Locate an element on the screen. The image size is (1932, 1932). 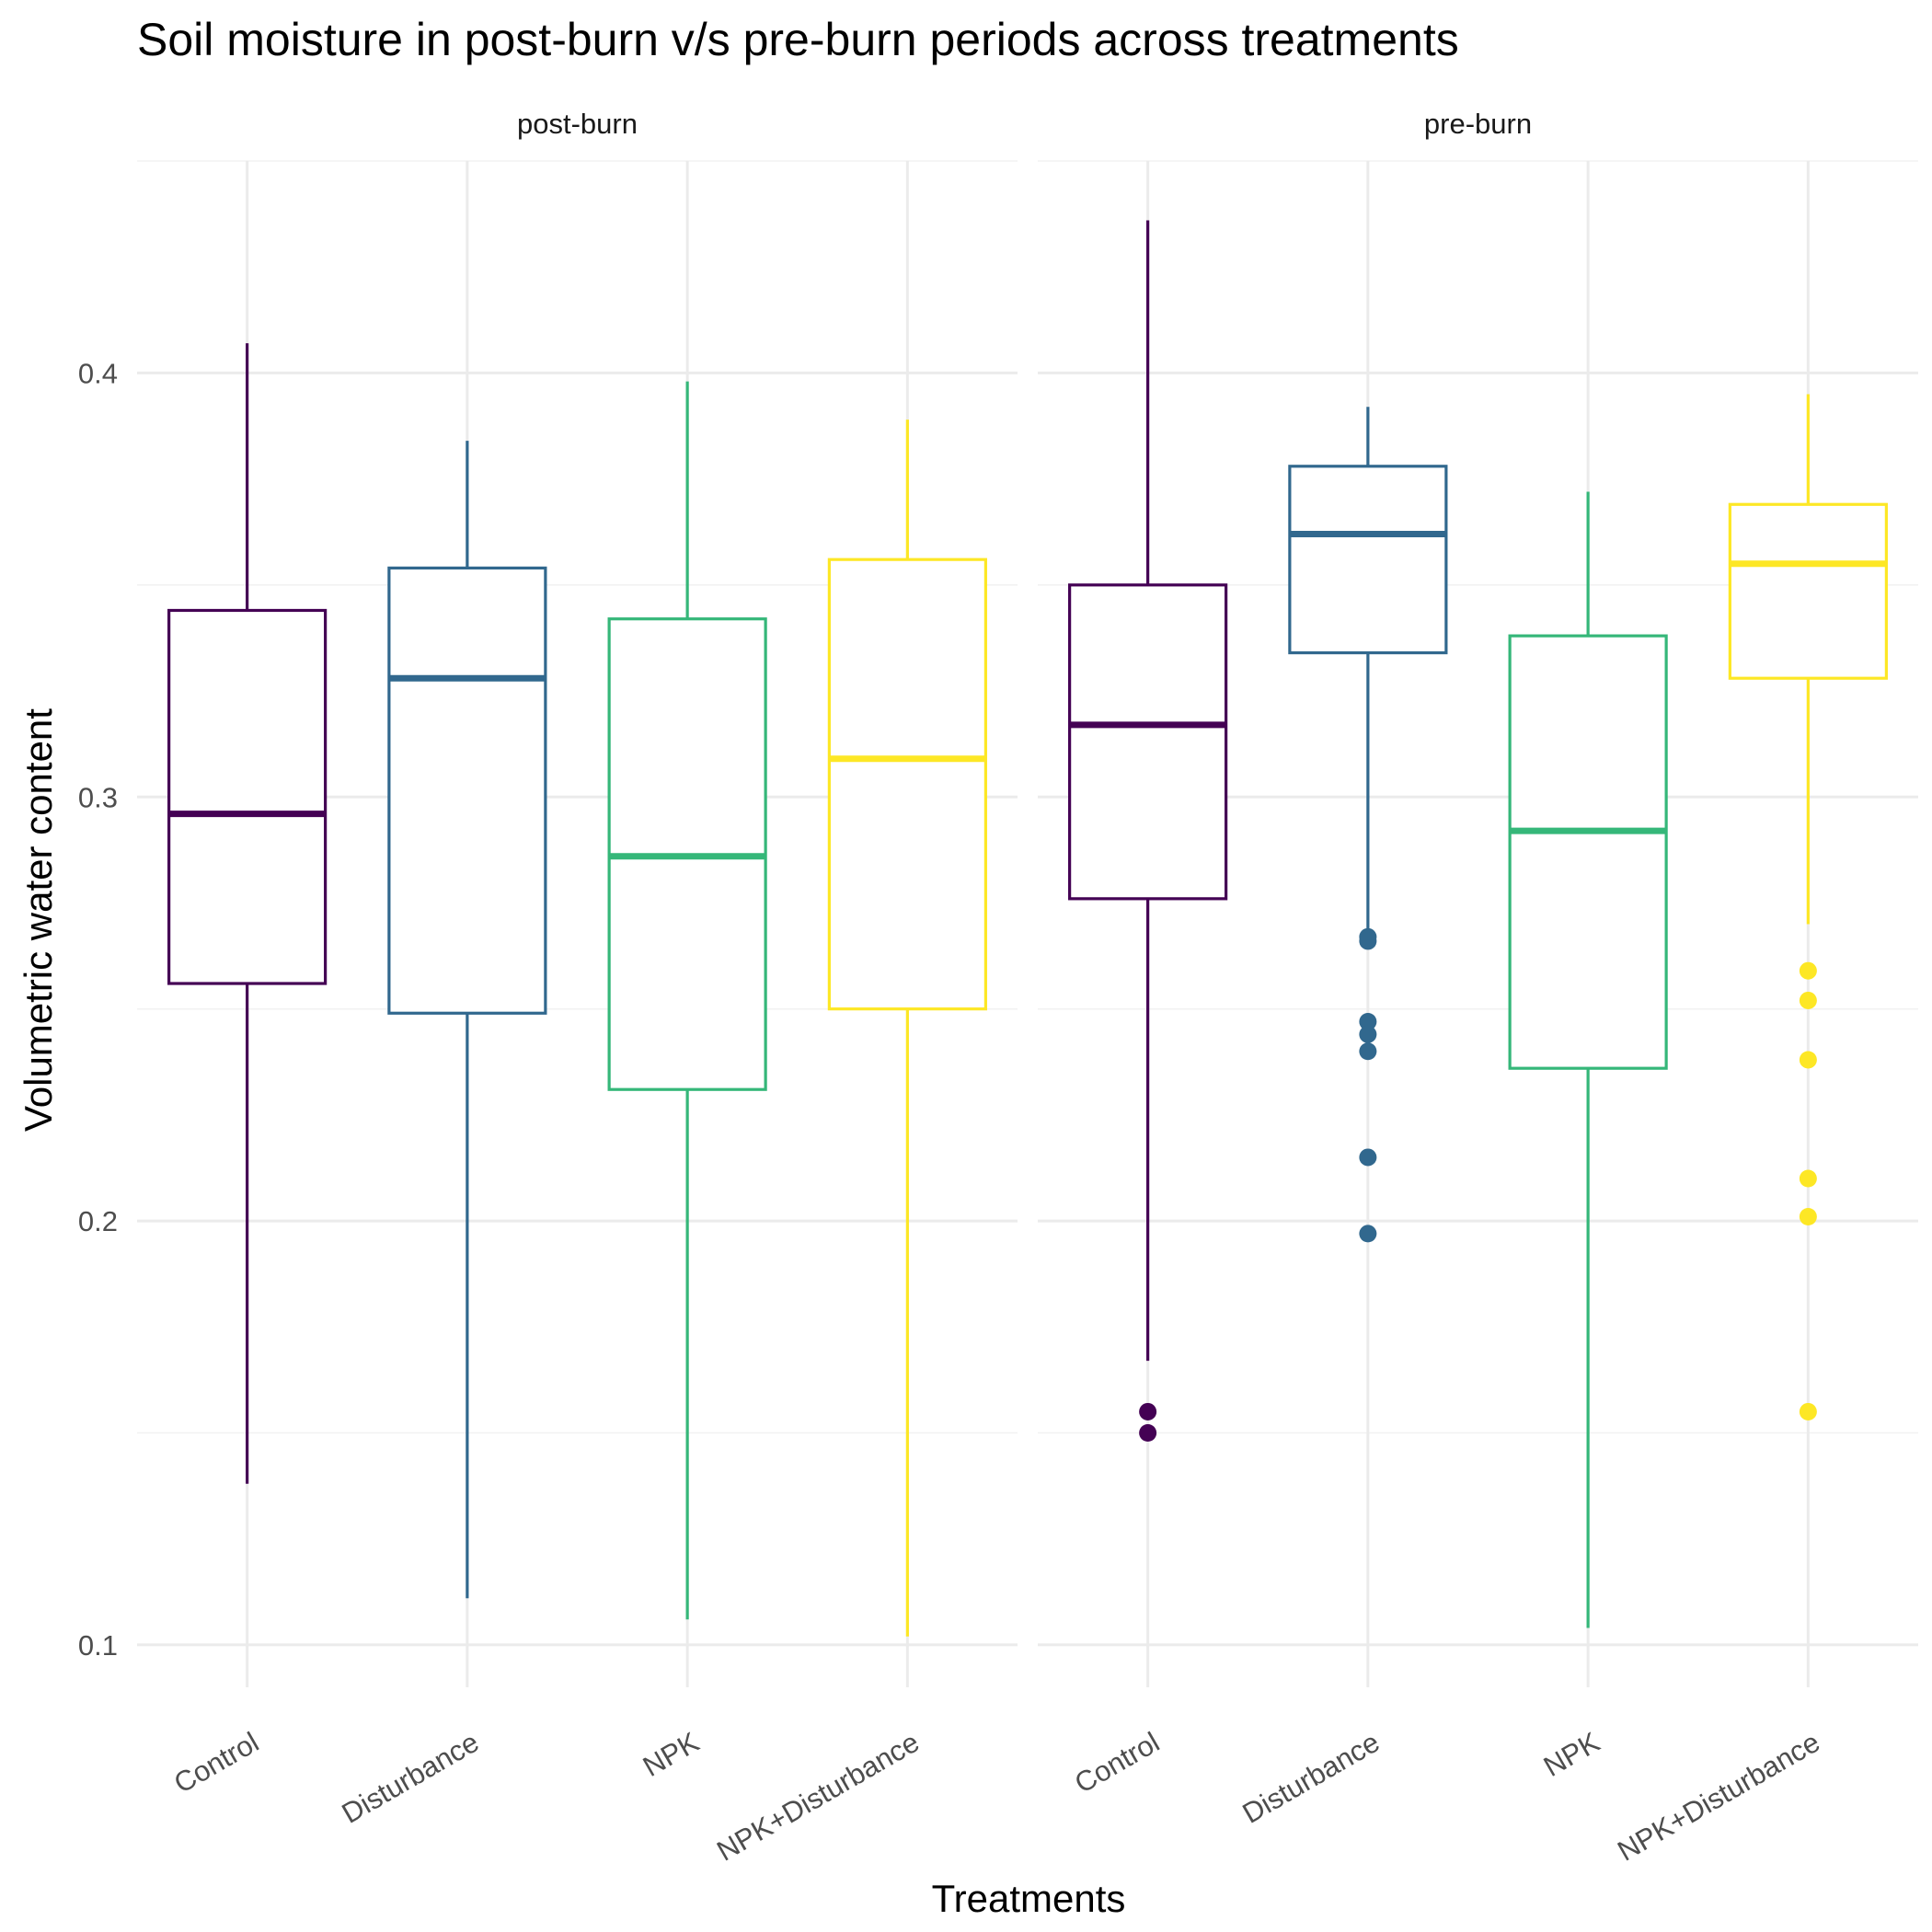
box-pre-burn-control is located at coordinates (1148, 831).